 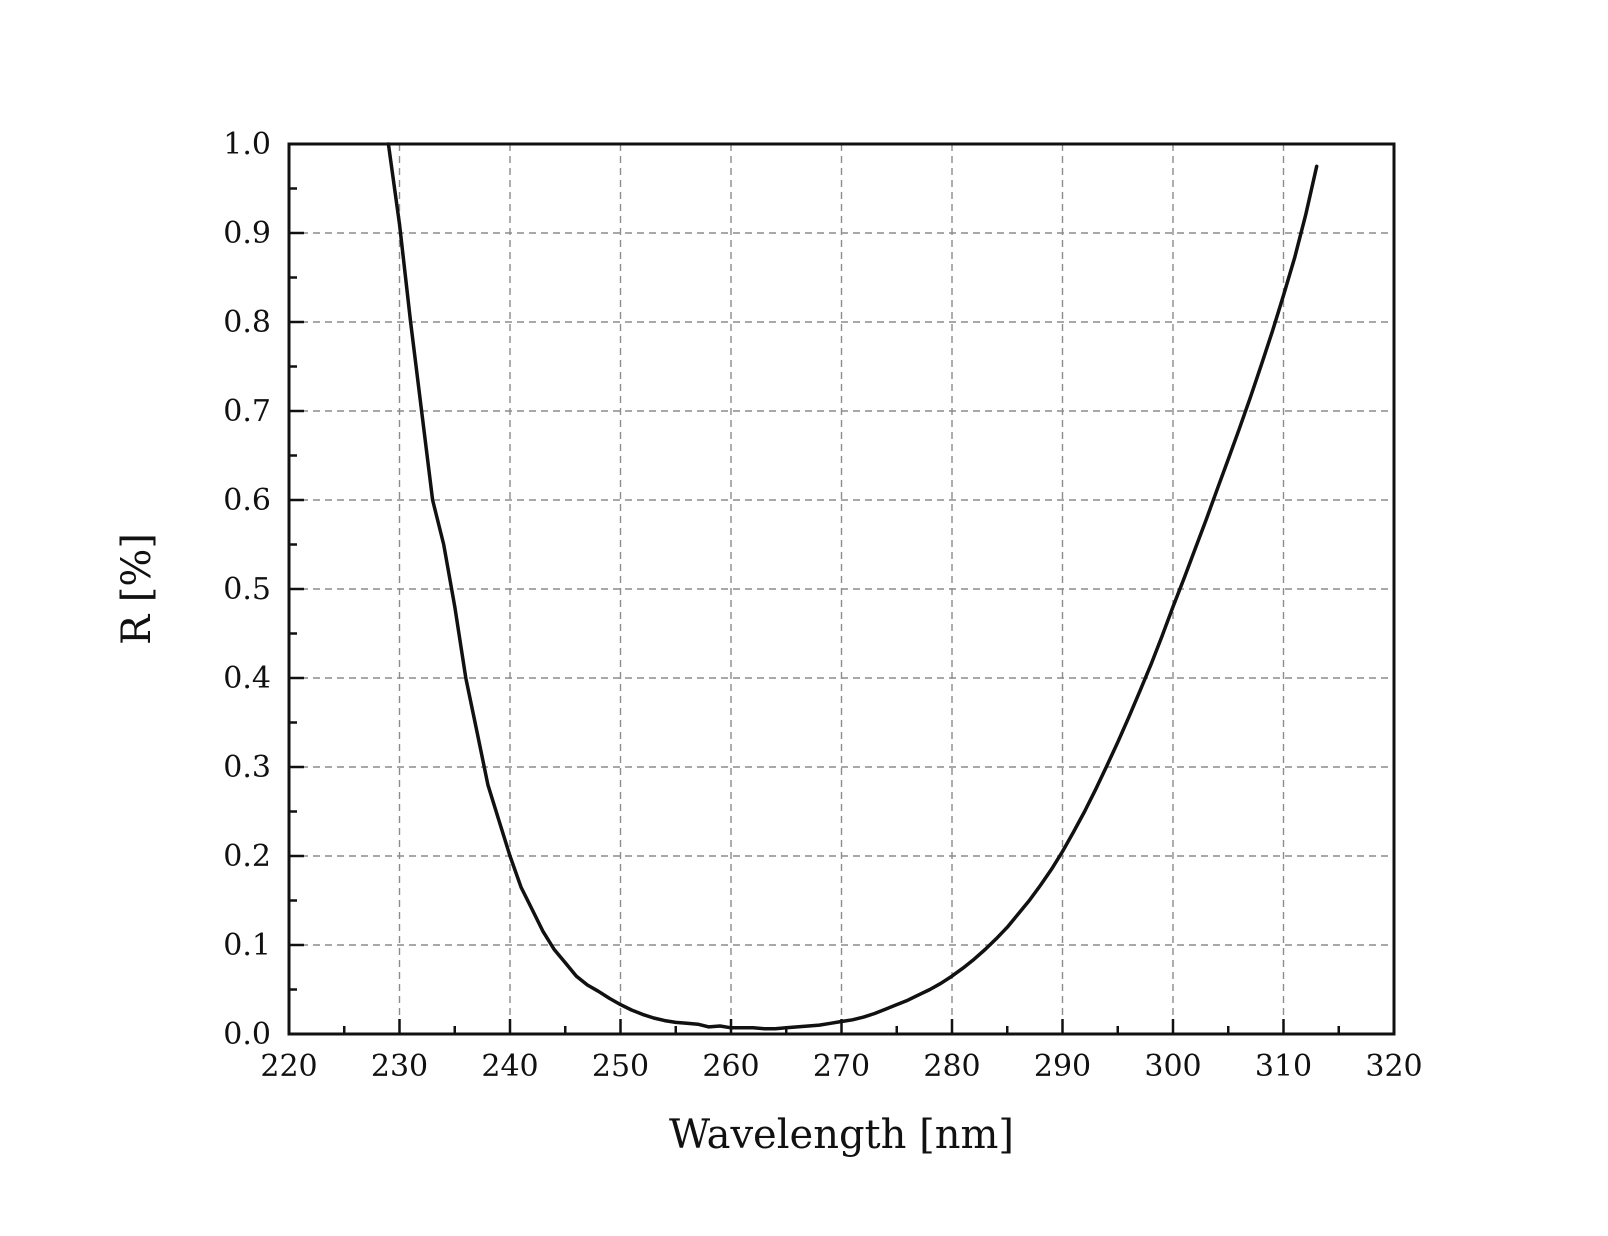 I want to click on y-tick-label: 0.8, so click(x=247, y=322).